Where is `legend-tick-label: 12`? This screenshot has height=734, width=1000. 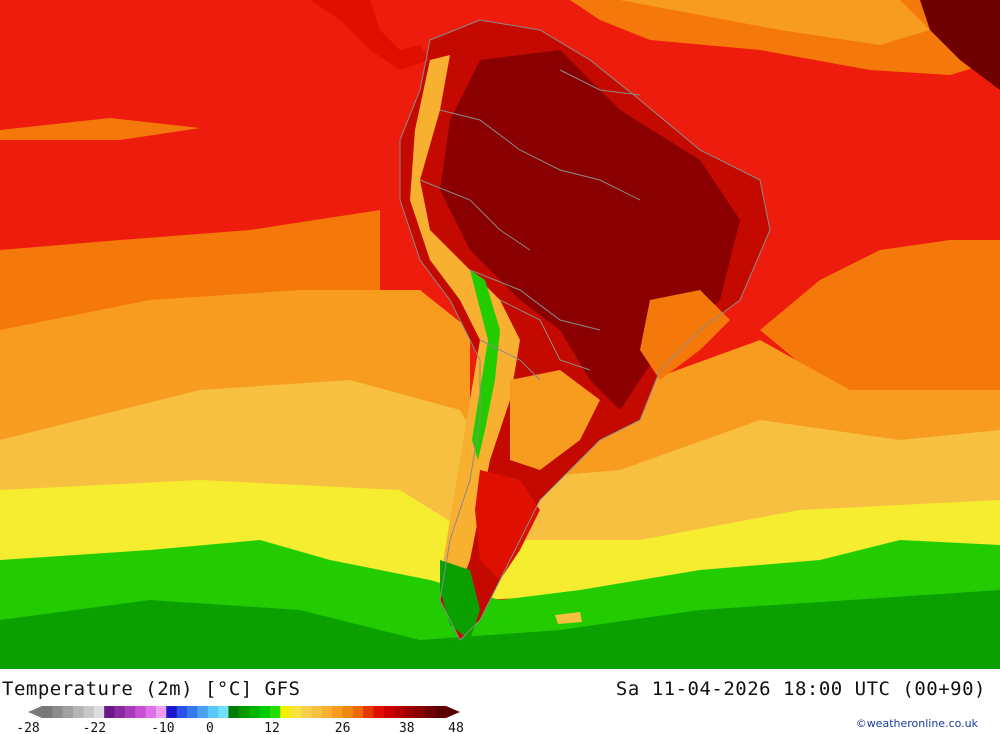
legend-tick-label: 12 is located at coordinates (272, 727).